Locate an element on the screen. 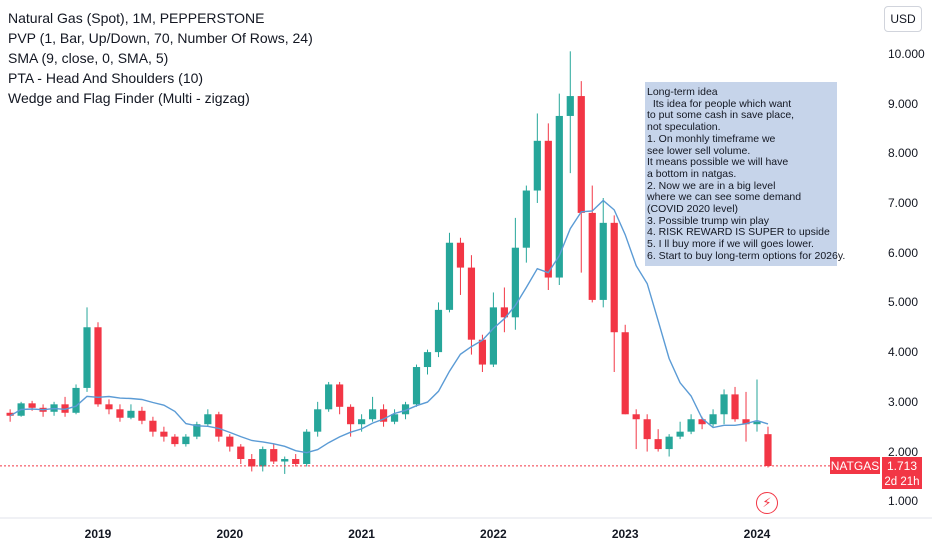  note-line: where we can see some demand is located at coordinates (724, 197).